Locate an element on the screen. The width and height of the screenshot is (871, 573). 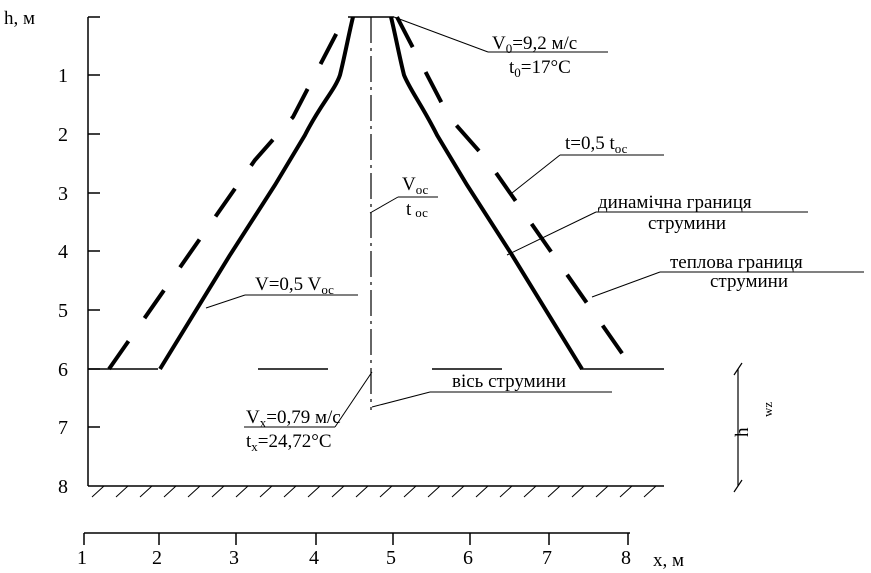
hwz-label: h is located at coordinates (742, 432).